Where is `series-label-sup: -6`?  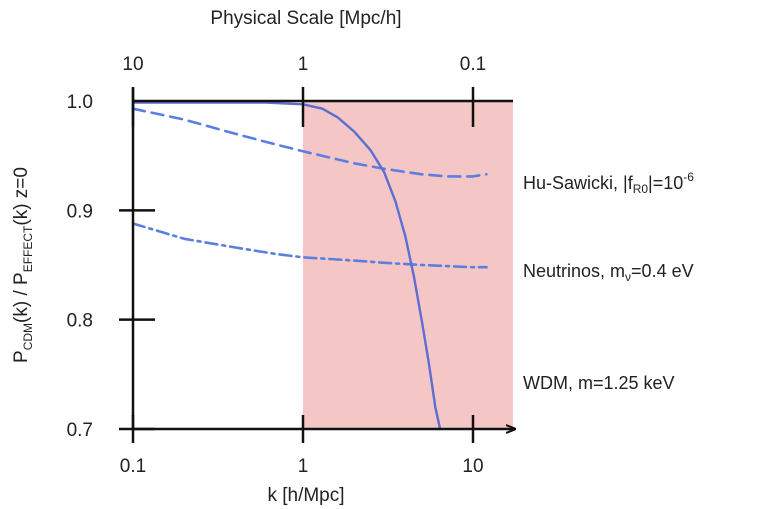
series-label-sup: -6 is located at coordinates (688, 177).